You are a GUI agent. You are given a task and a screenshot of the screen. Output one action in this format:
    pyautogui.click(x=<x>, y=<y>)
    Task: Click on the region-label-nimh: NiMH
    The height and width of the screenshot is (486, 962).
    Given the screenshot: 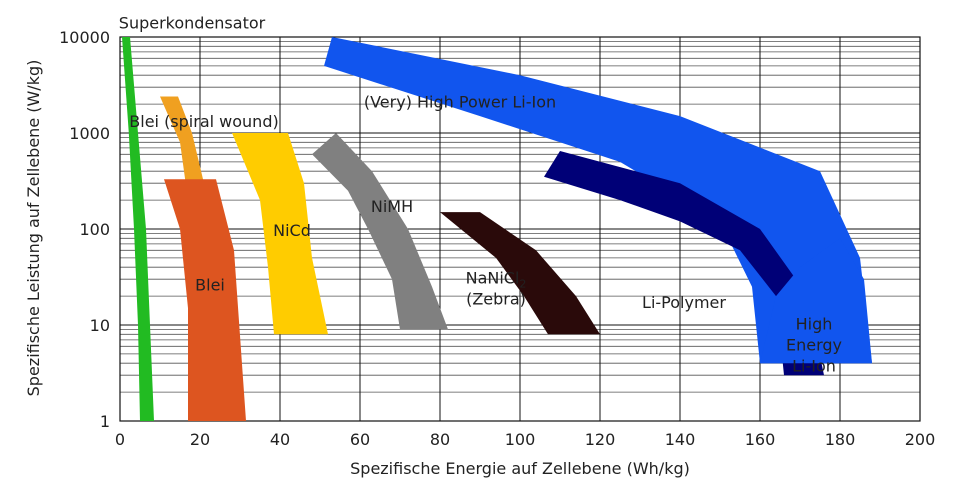 What is the action you would take?
    pyautogui.click(x=392, y=206)
    